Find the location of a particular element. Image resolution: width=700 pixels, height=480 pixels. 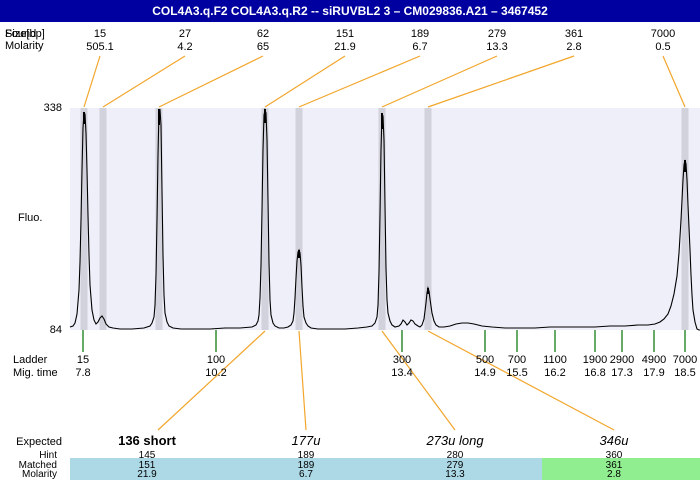

found-size-value-361: 361 is located at coordinates (574, 34).